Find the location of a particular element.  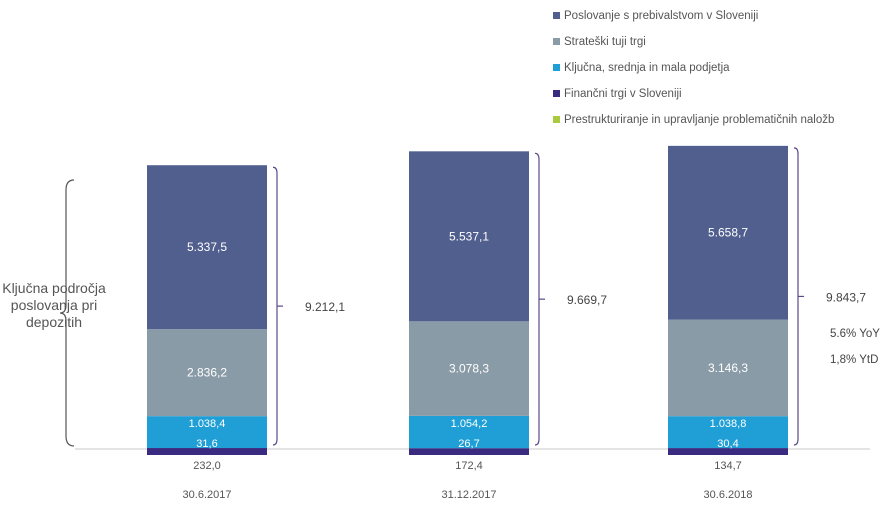

data-label: 31,6 is located at coordinates (206, 444).